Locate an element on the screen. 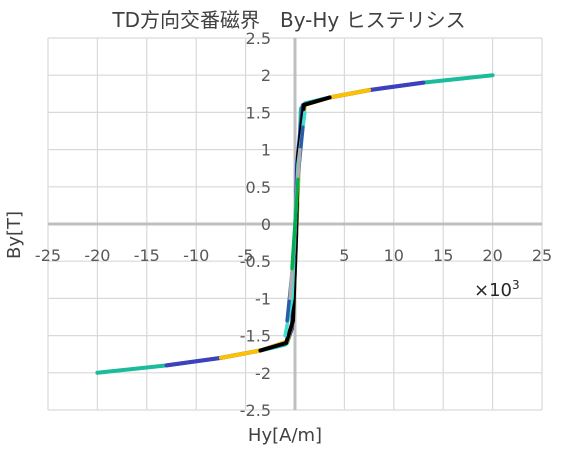 This screenshot has height=450, width=564. x-tick-label: -25 is located at coordinates (48, 255).